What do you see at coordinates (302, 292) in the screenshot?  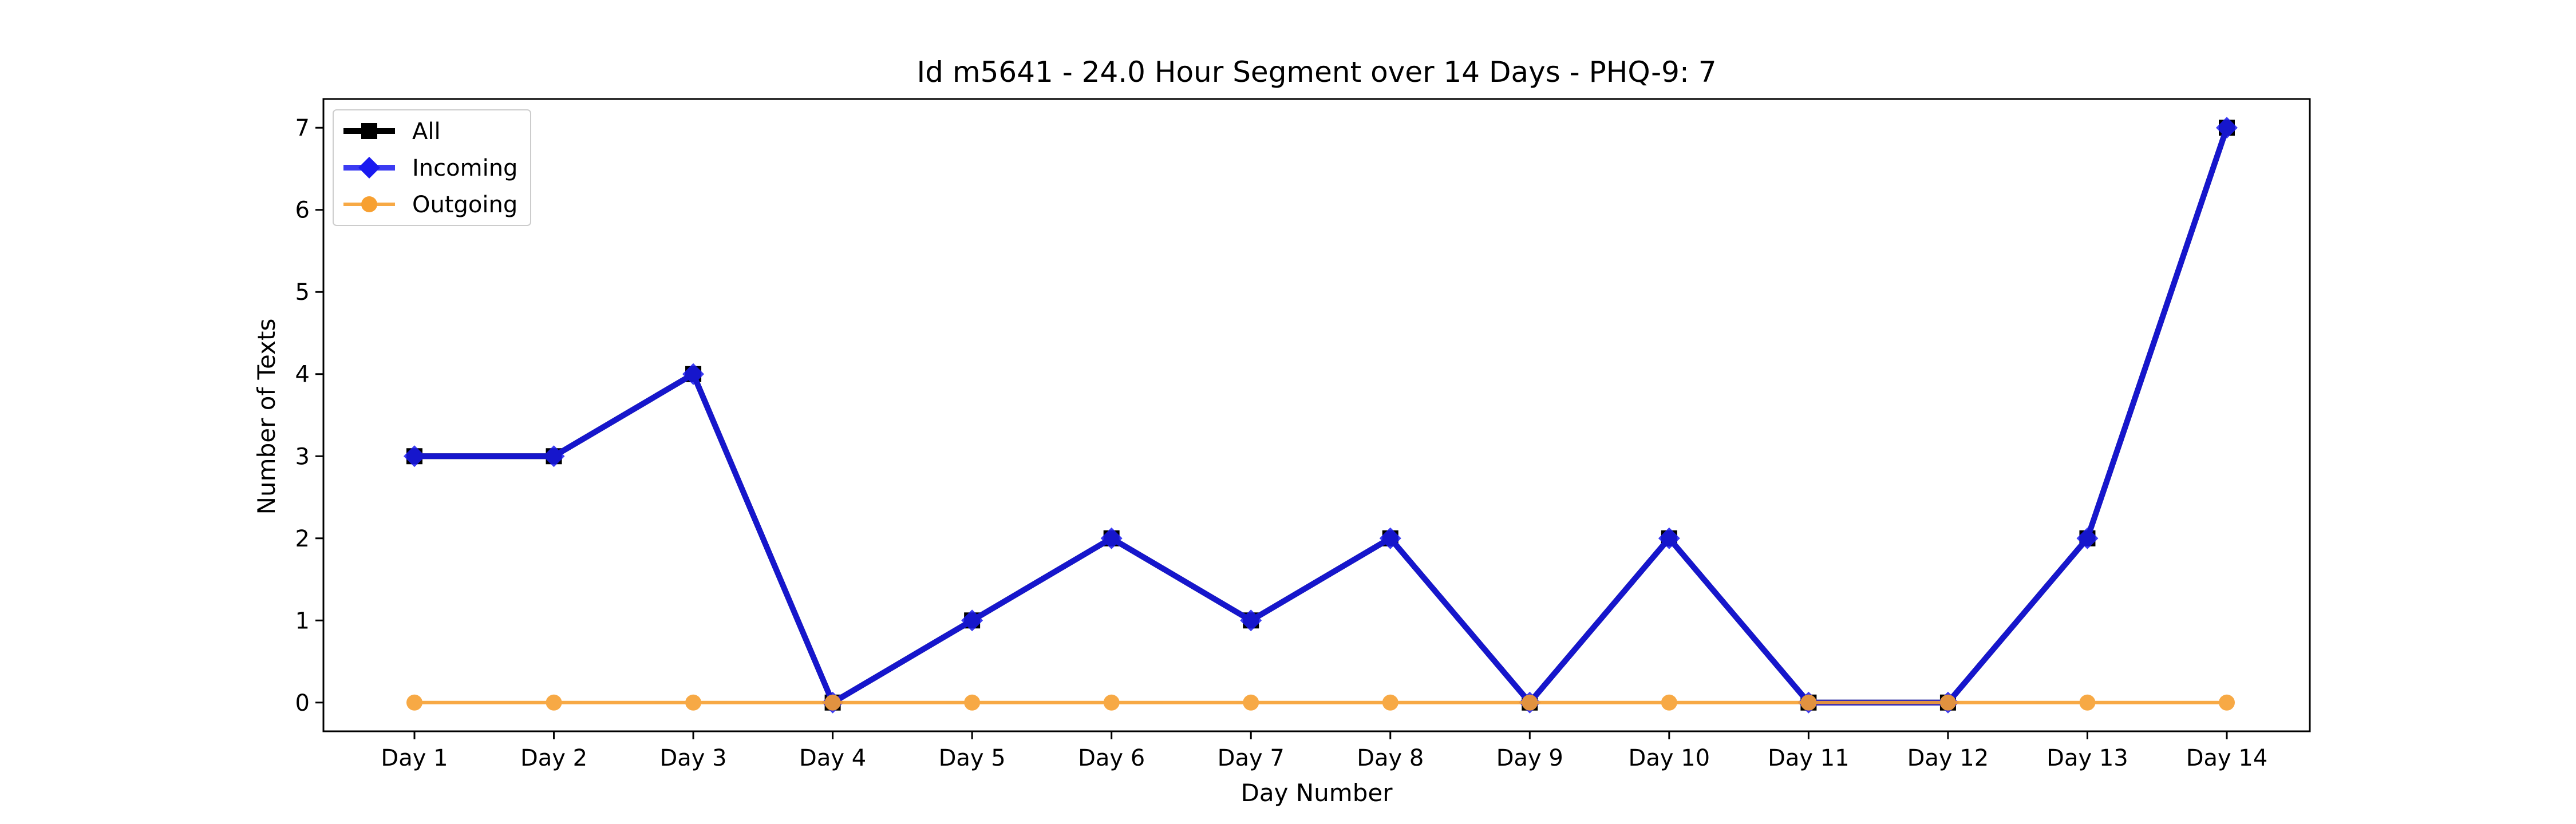 I see `y-tick-label: 5` at bounding box center [302, 292].